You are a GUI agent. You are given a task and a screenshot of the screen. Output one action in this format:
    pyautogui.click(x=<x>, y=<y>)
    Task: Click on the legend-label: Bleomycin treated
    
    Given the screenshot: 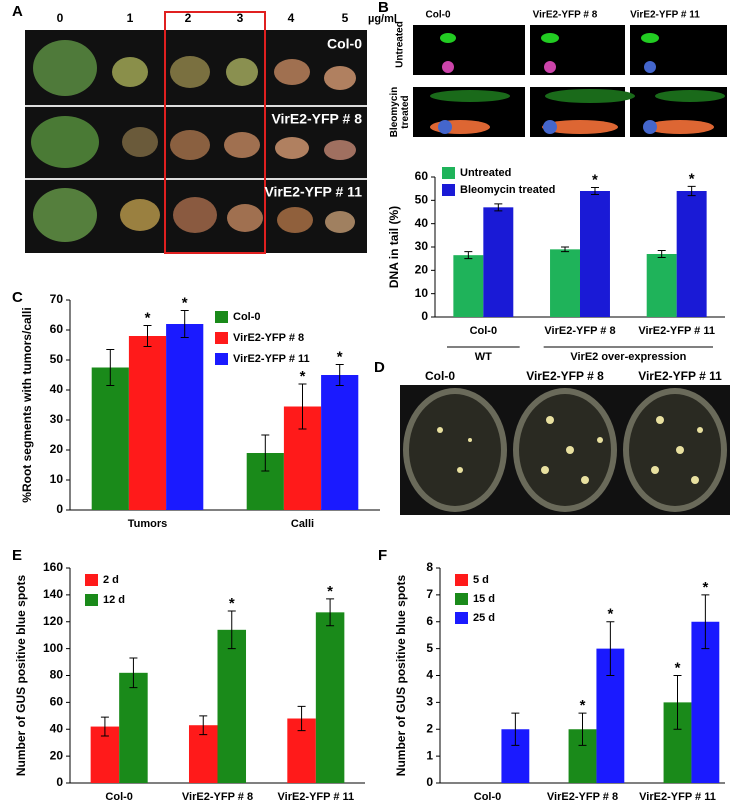 What is the action you would take?
    pyautogui.click(x=507, y=190)
    